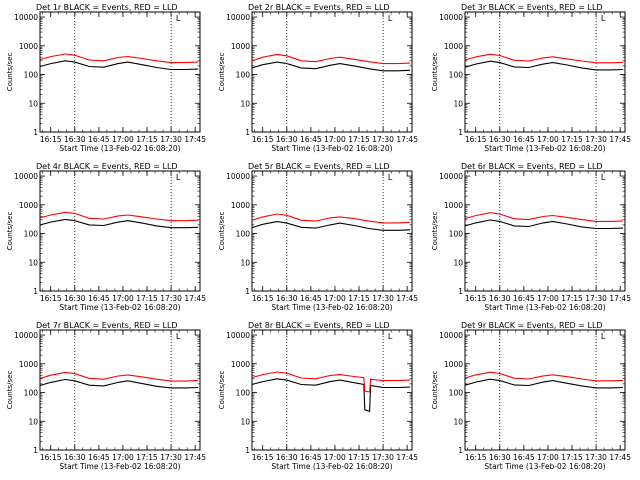  Describe the element at coordinates (532, 325) in the screenshot. I see `chart-title: Det 9r BLACK = Events, RED = LLD` at that location.